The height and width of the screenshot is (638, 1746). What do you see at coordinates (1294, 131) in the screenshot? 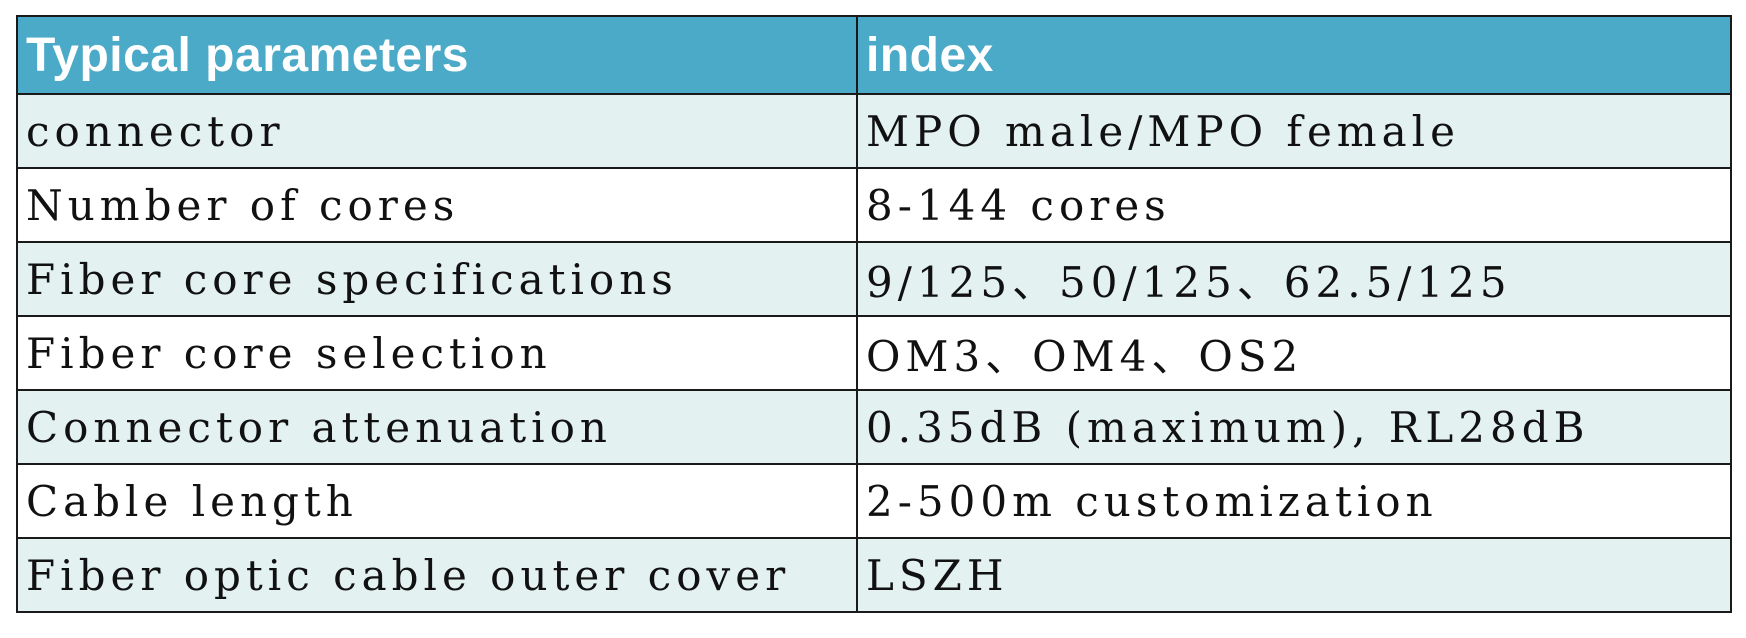
I see `value-cell: MPO male/MPO female` at bounding box center [1294, 131].